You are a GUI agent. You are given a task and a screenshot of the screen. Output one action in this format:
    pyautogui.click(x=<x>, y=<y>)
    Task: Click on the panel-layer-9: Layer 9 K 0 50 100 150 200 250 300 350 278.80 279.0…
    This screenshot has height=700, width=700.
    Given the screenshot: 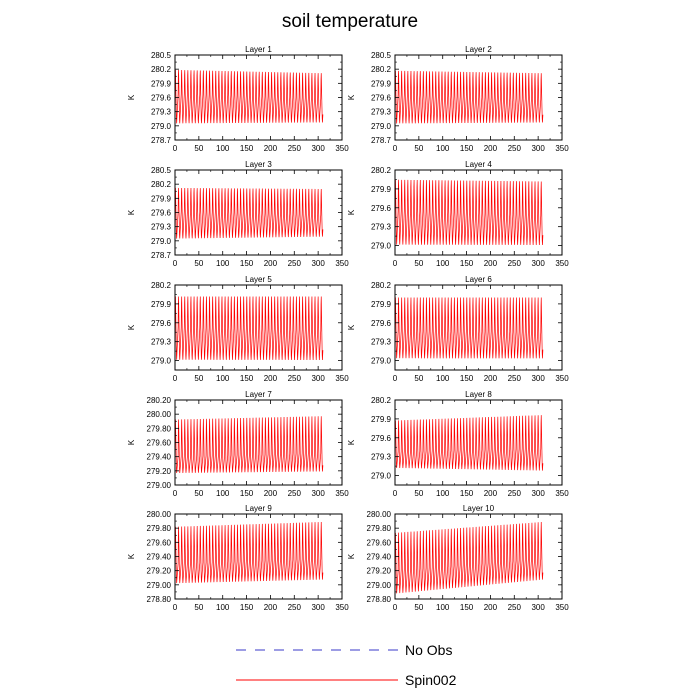 What is the action you would take?
    pyautogui.click(x=238, y=558)
    